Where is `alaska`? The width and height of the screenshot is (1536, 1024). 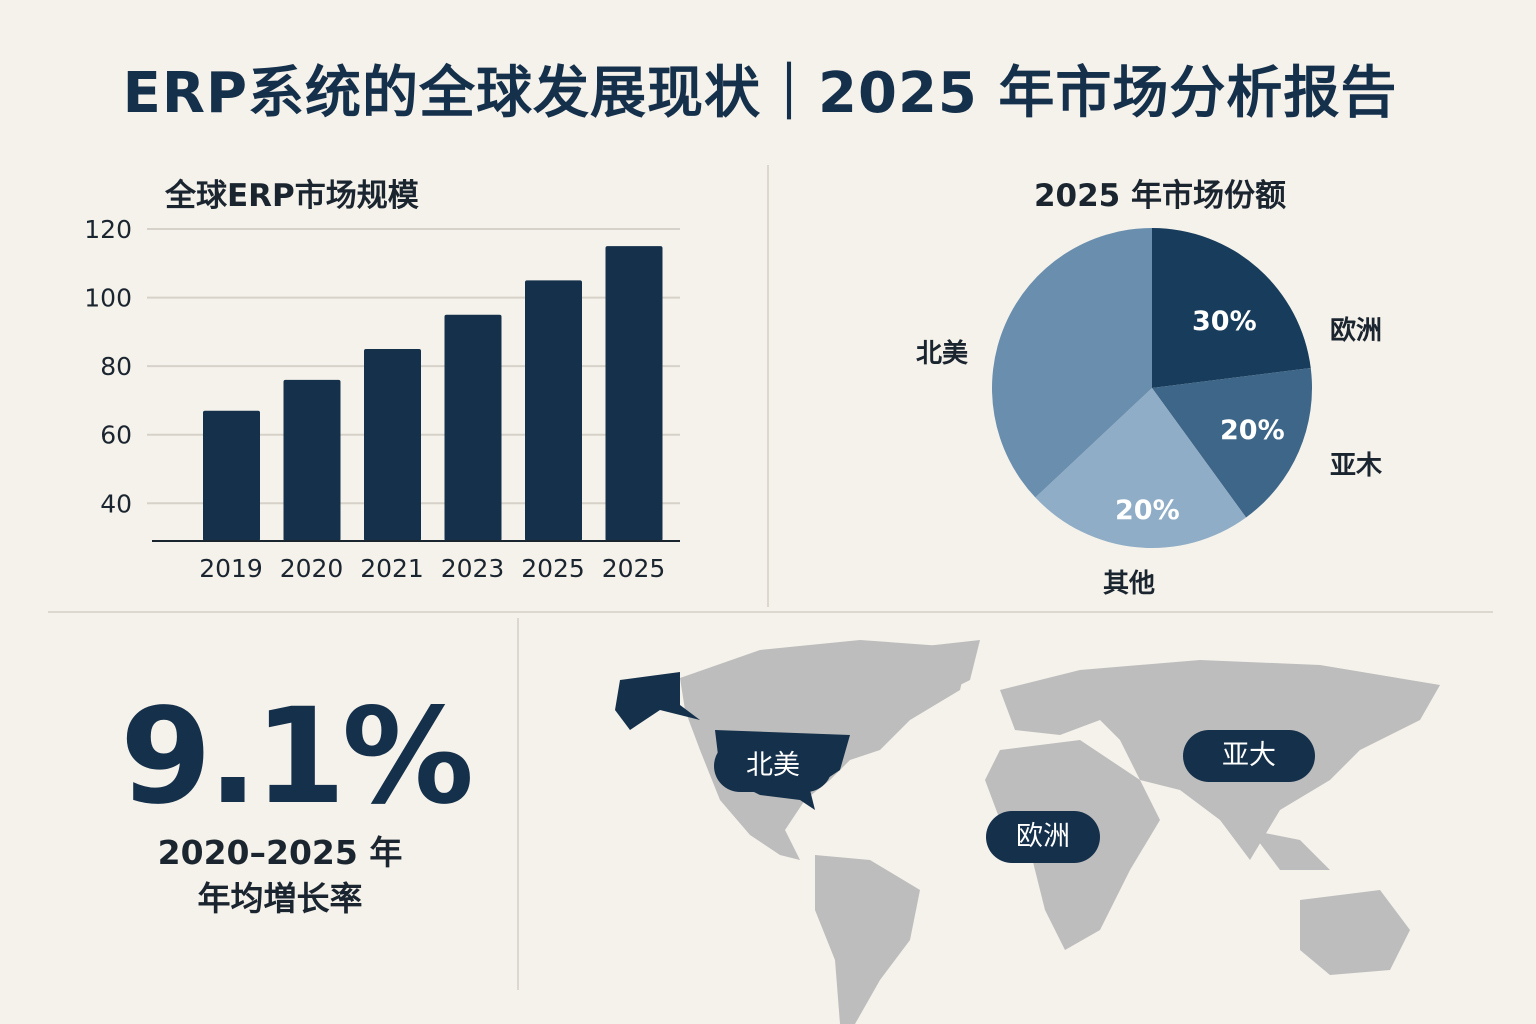 alaska is located at coordinates (657, 701).